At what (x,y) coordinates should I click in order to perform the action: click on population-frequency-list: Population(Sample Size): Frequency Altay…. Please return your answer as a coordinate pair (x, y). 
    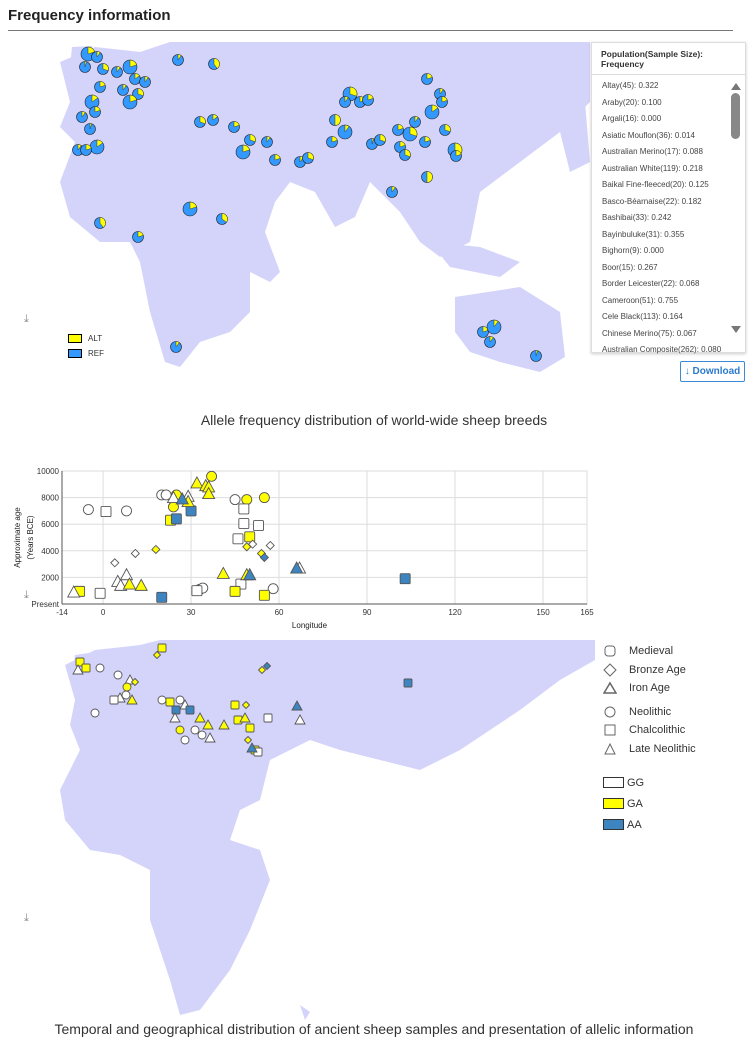
    Looking at the image, I should click on (668, 198).